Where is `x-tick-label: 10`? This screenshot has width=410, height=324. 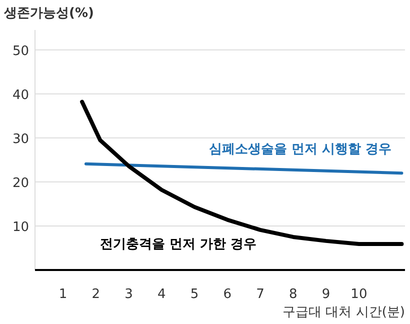
x-tick-label: 10 is located at coordinates (359, 294).